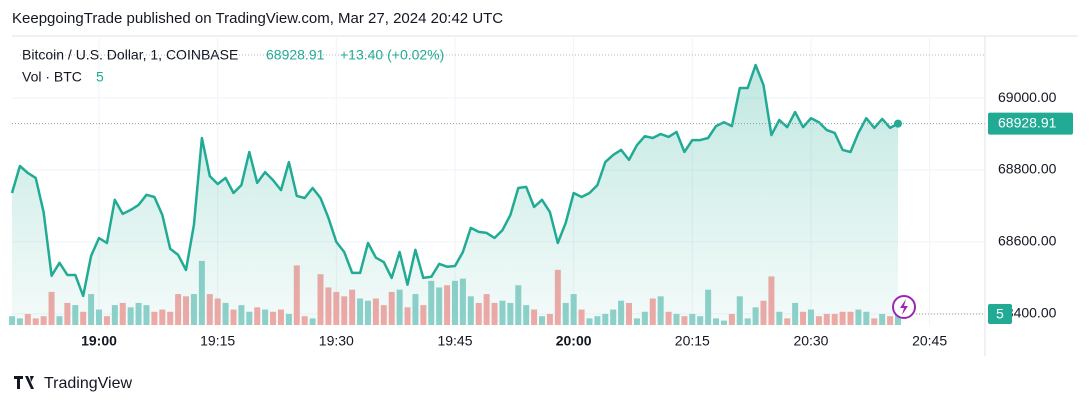 Image resolution: width=1090 pixels, height=412 pixels. What do you see at coordinates (1027, 97) in the screenshot?
I see `y-tick-label: 69000.00` at bounding box center [1027, 97].